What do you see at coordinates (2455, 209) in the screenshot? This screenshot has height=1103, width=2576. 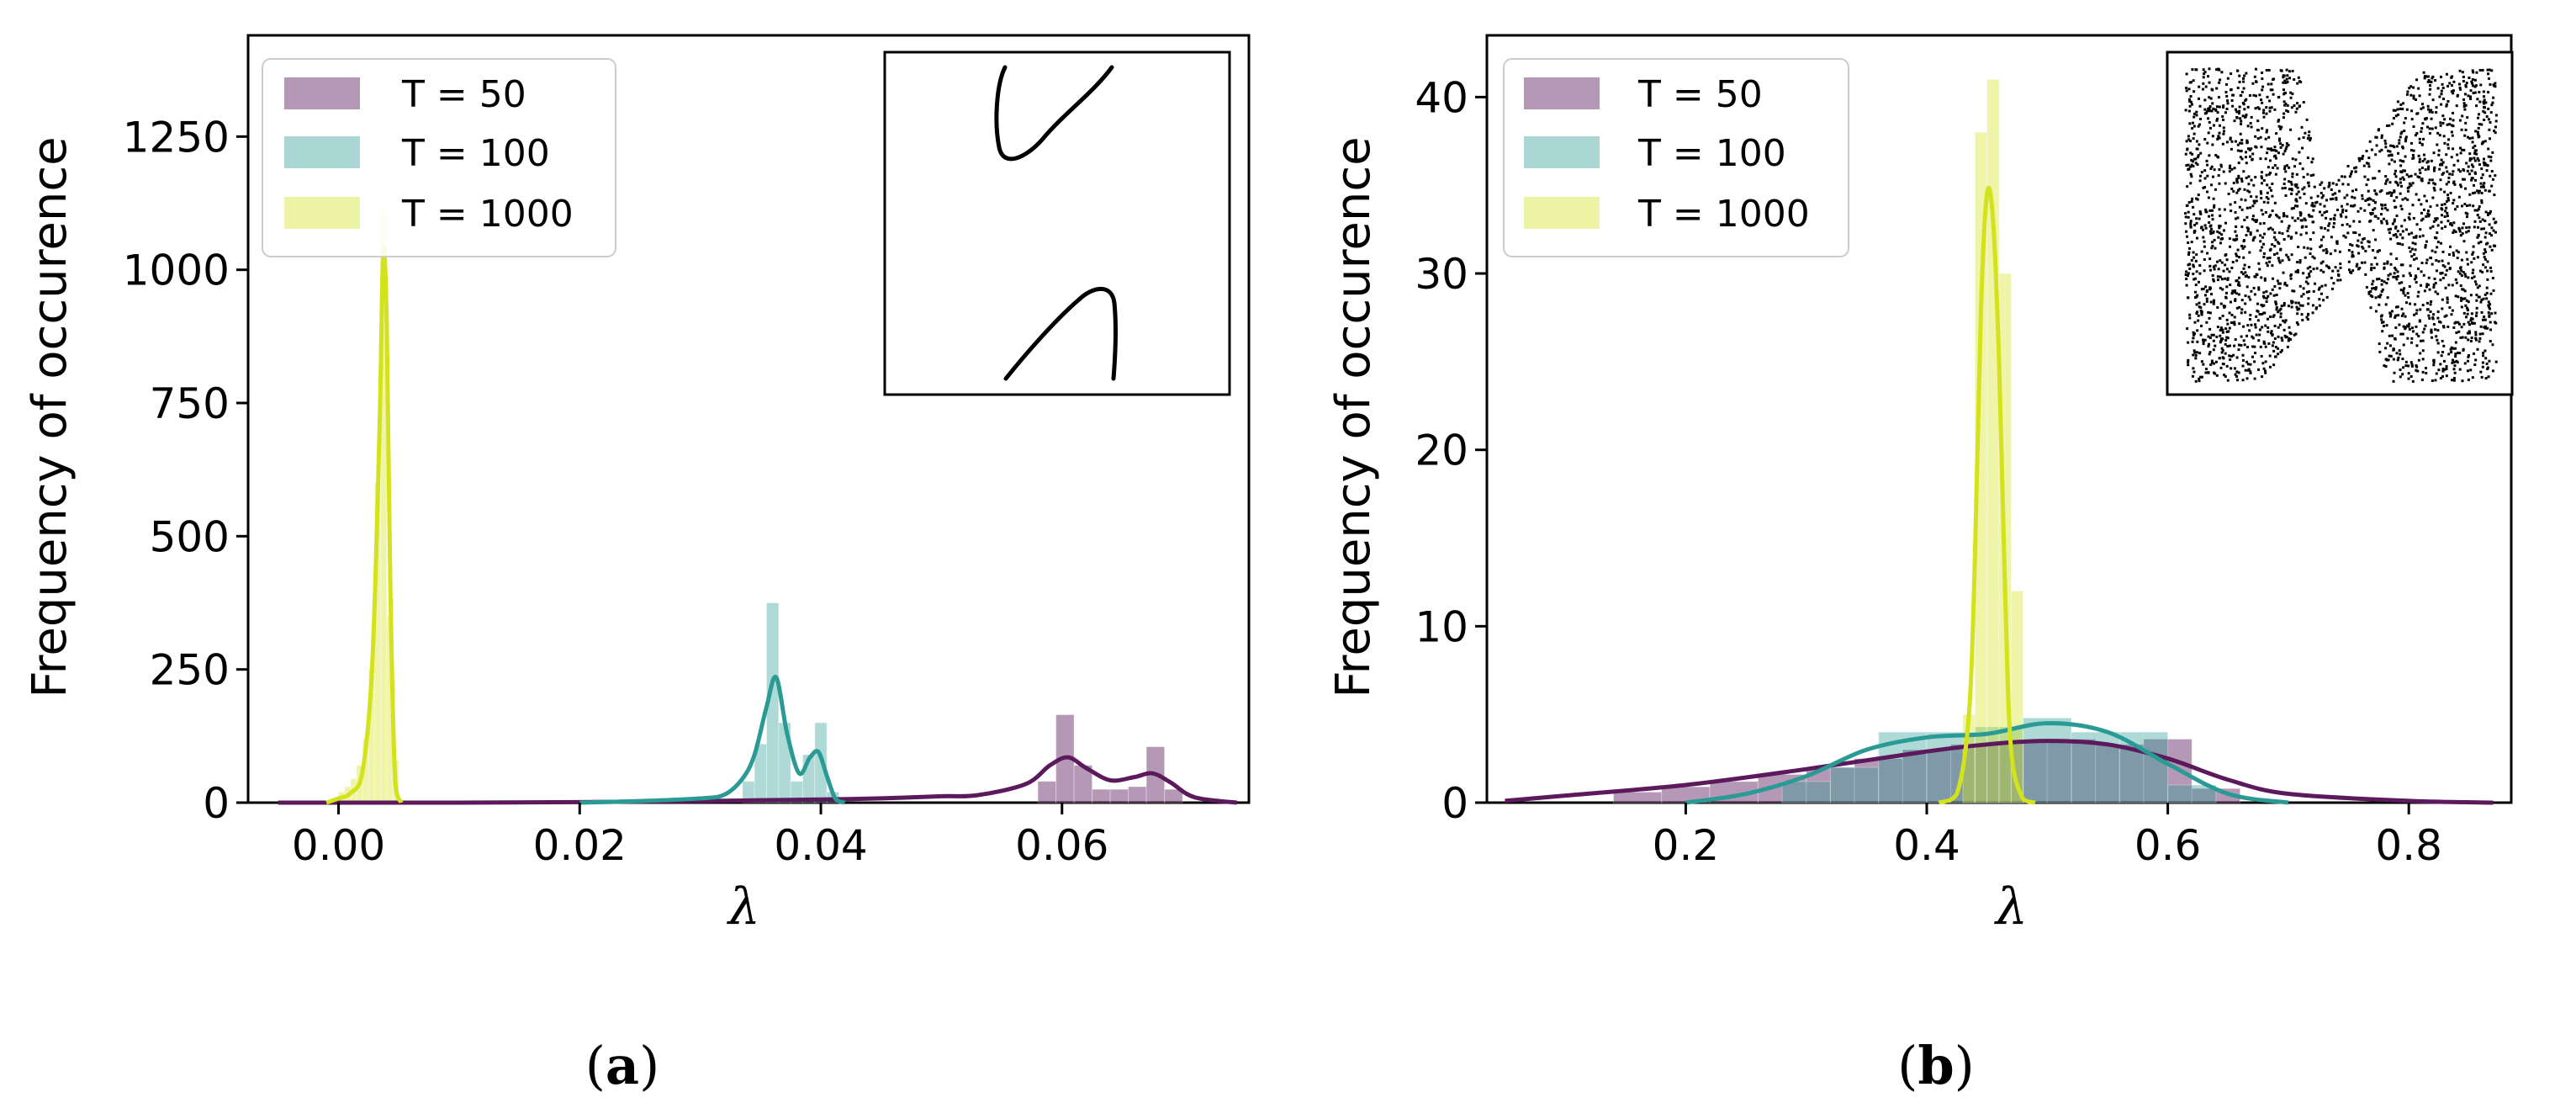 I see `inset-point-2083` at bounding box center [2455, 209].